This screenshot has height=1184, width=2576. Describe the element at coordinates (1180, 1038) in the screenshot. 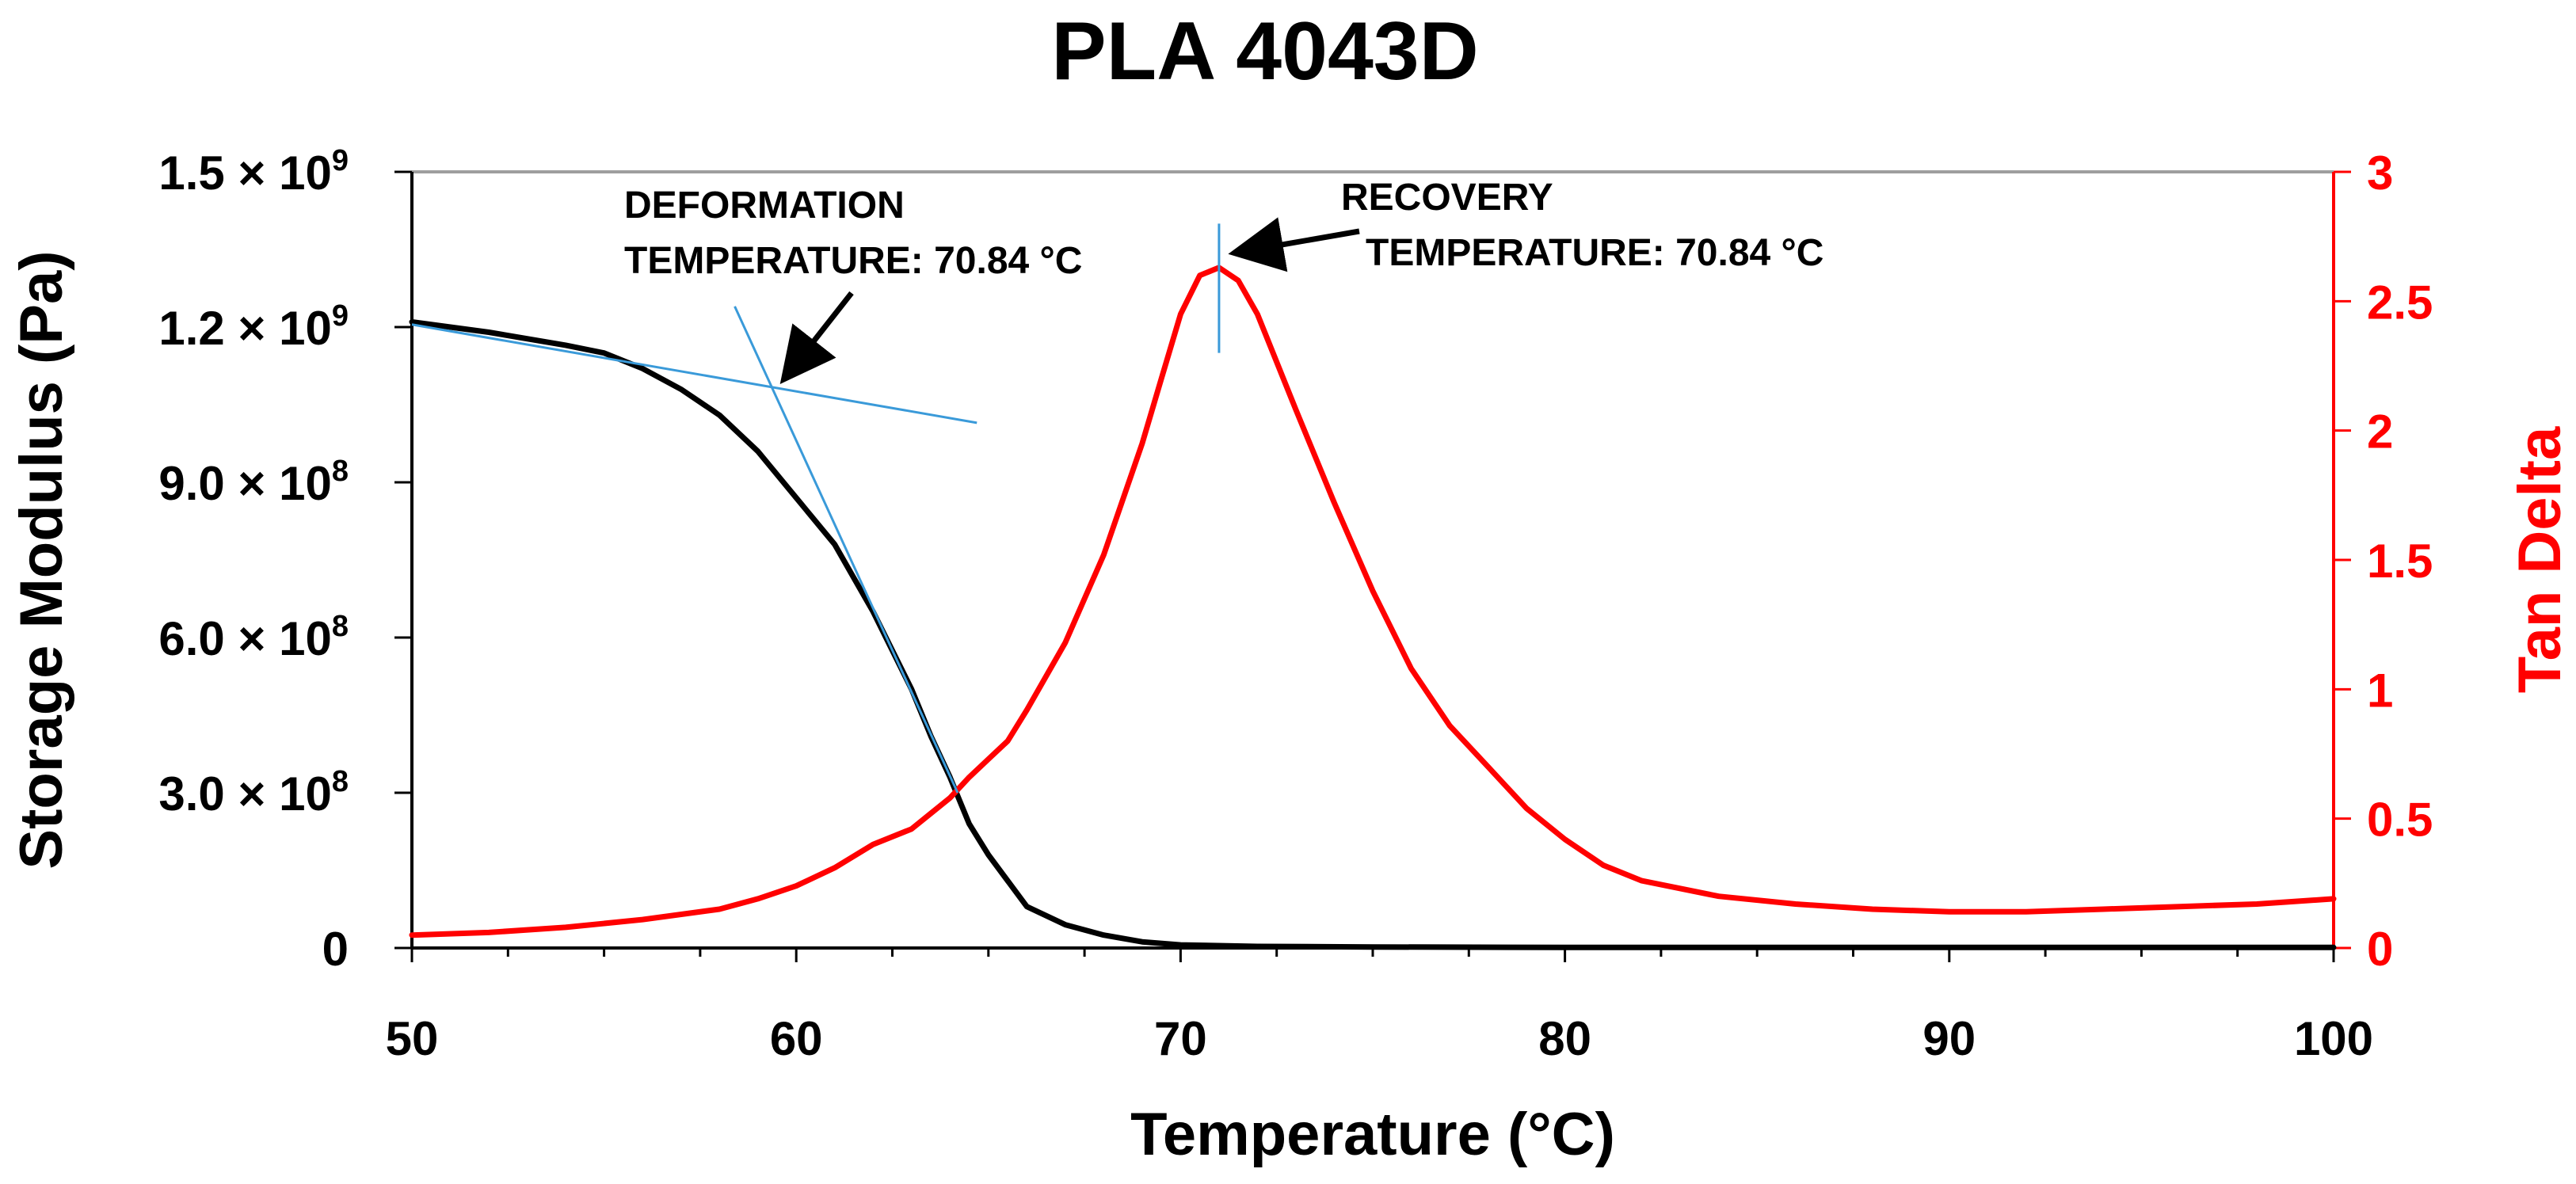

I see `x-tick-label: 70` at that location.